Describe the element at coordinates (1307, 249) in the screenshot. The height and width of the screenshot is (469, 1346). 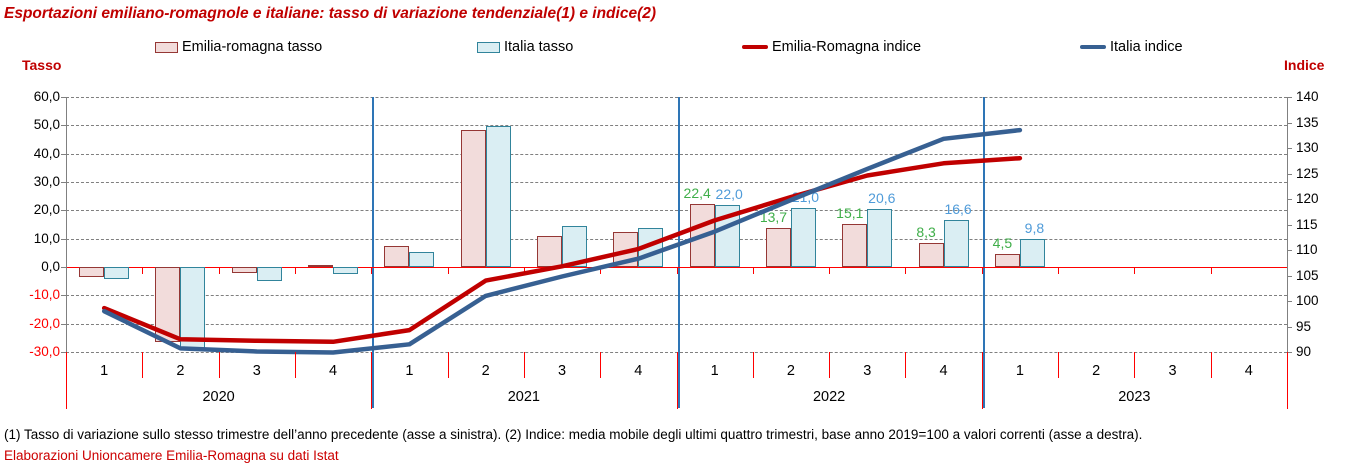
I see `right-axis-tick-label: 110` at that location.